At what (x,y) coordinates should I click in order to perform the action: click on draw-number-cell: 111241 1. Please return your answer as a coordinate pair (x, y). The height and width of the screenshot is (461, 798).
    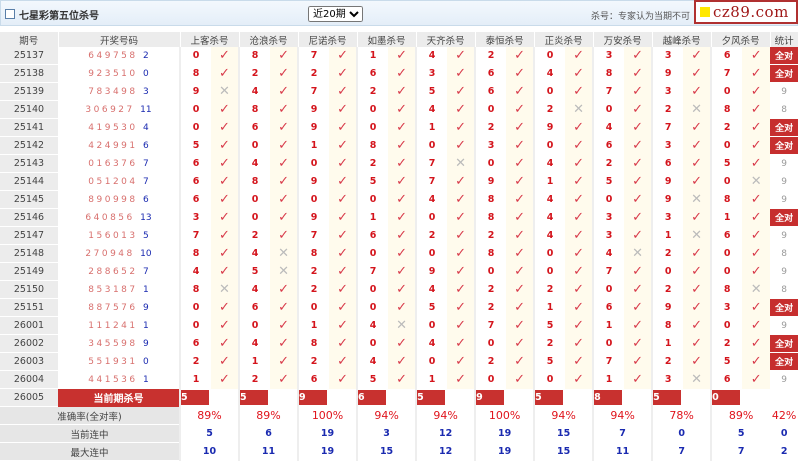
    Looking at the image, I should click on (119, 326).